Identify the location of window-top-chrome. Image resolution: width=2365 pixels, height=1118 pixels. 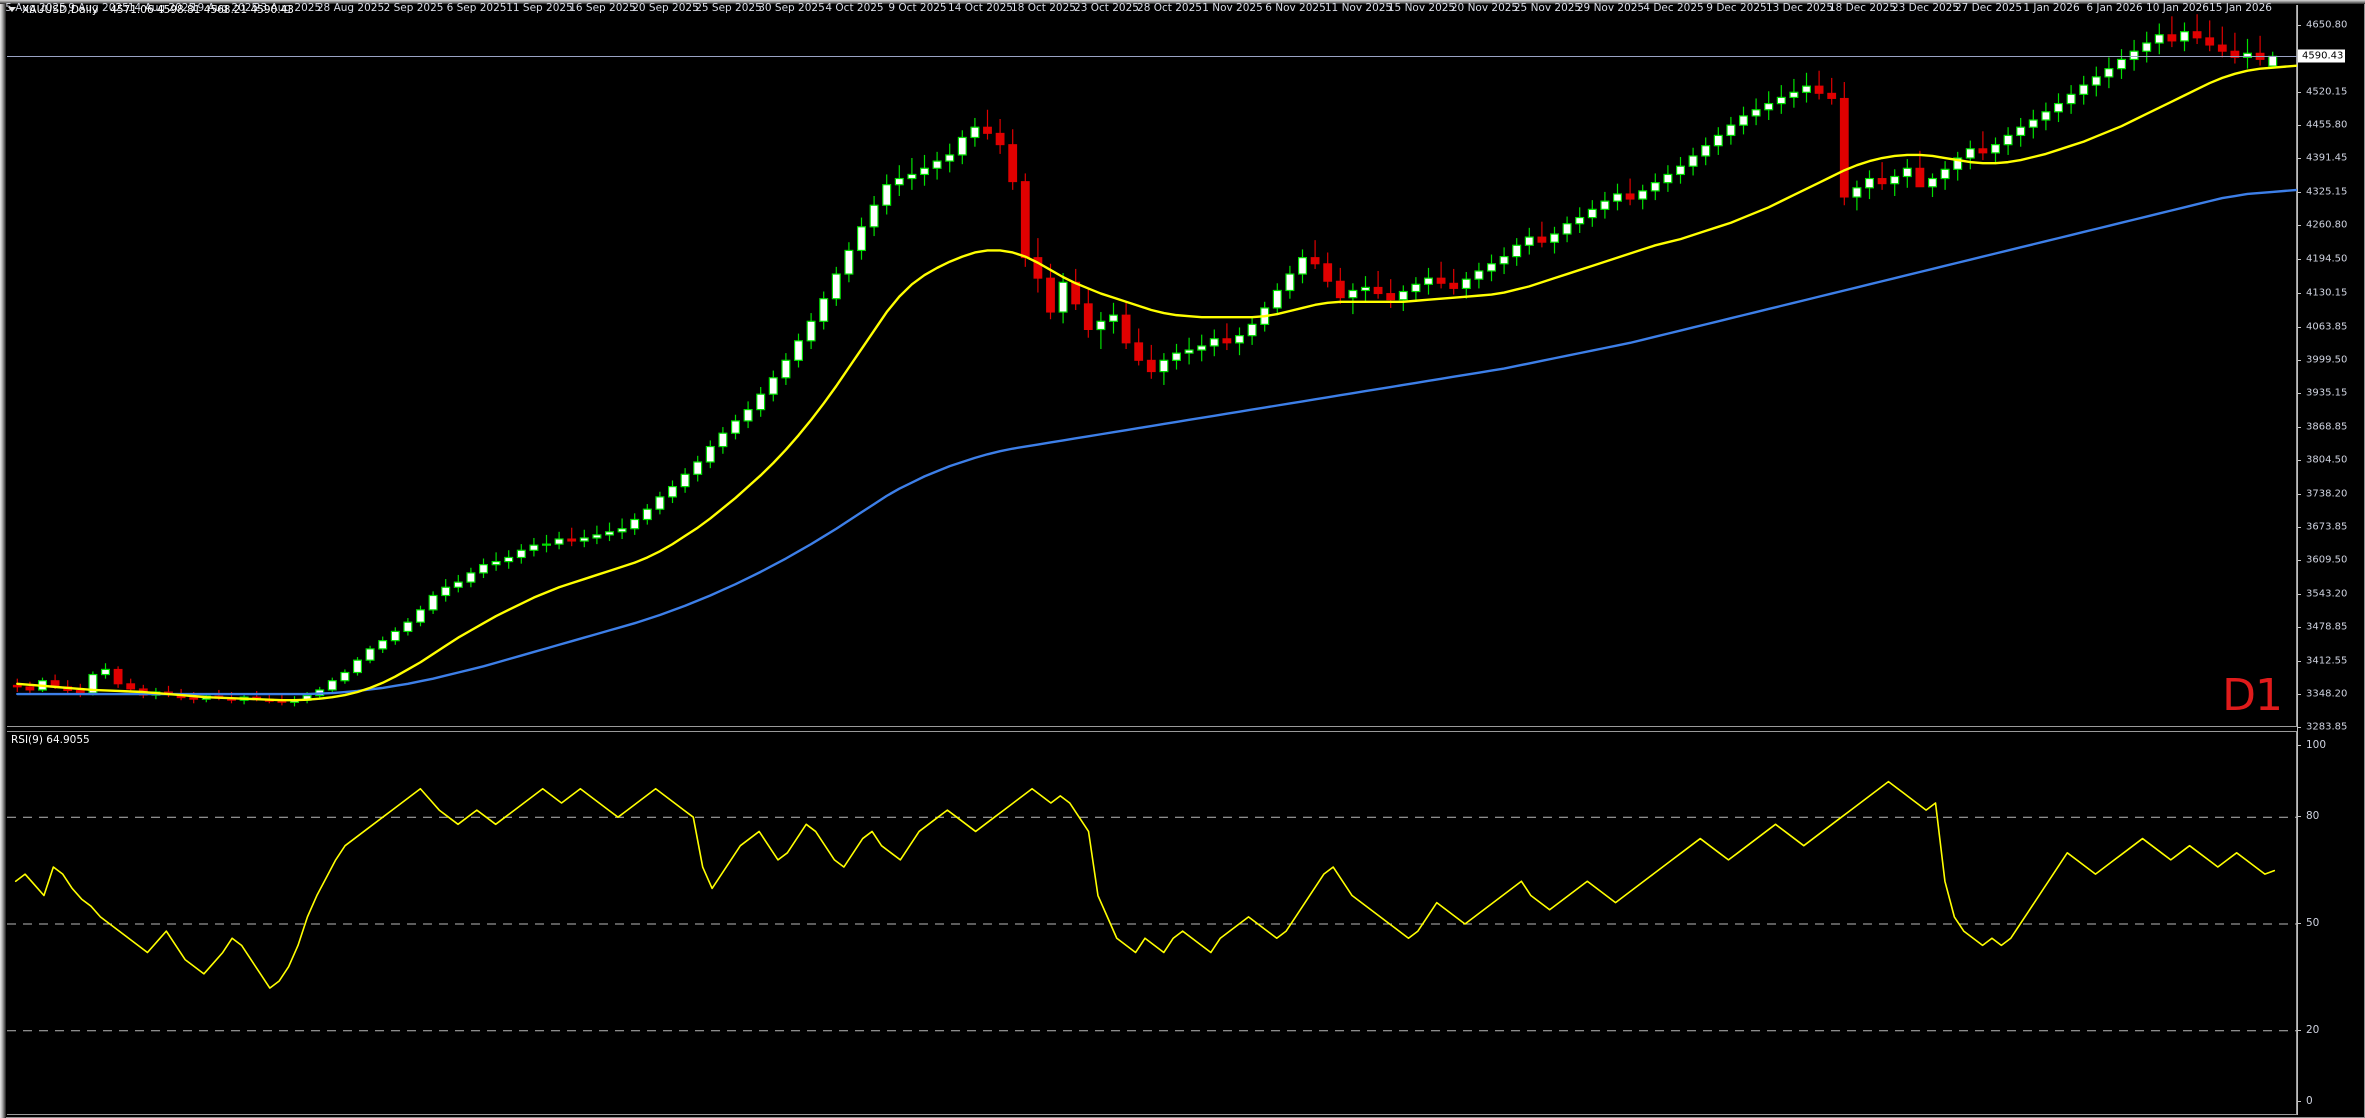
(1182, 2).